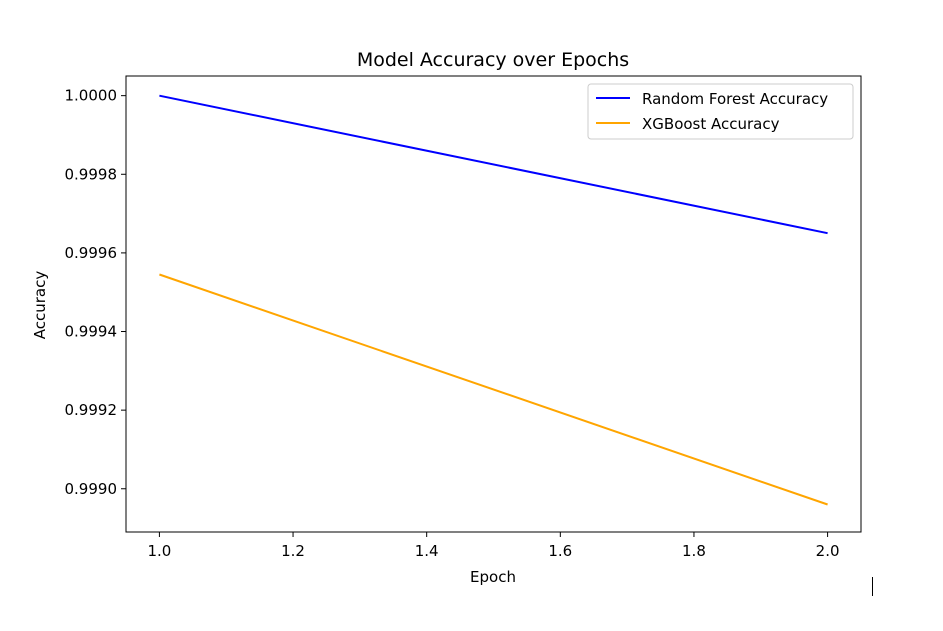 Image resolution: width=943 pixels, height=631 pixels. I want to click on x-tick-label: 1.0, so click(159, 551).